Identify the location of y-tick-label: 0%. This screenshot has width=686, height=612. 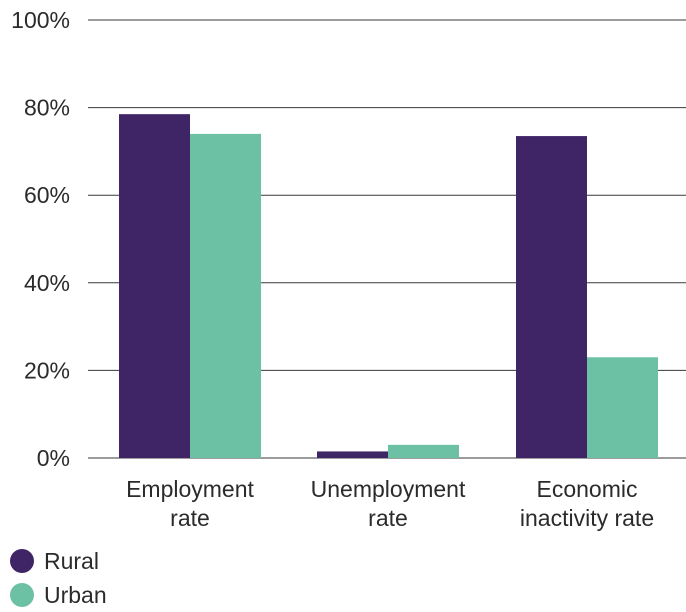
(53, 458).